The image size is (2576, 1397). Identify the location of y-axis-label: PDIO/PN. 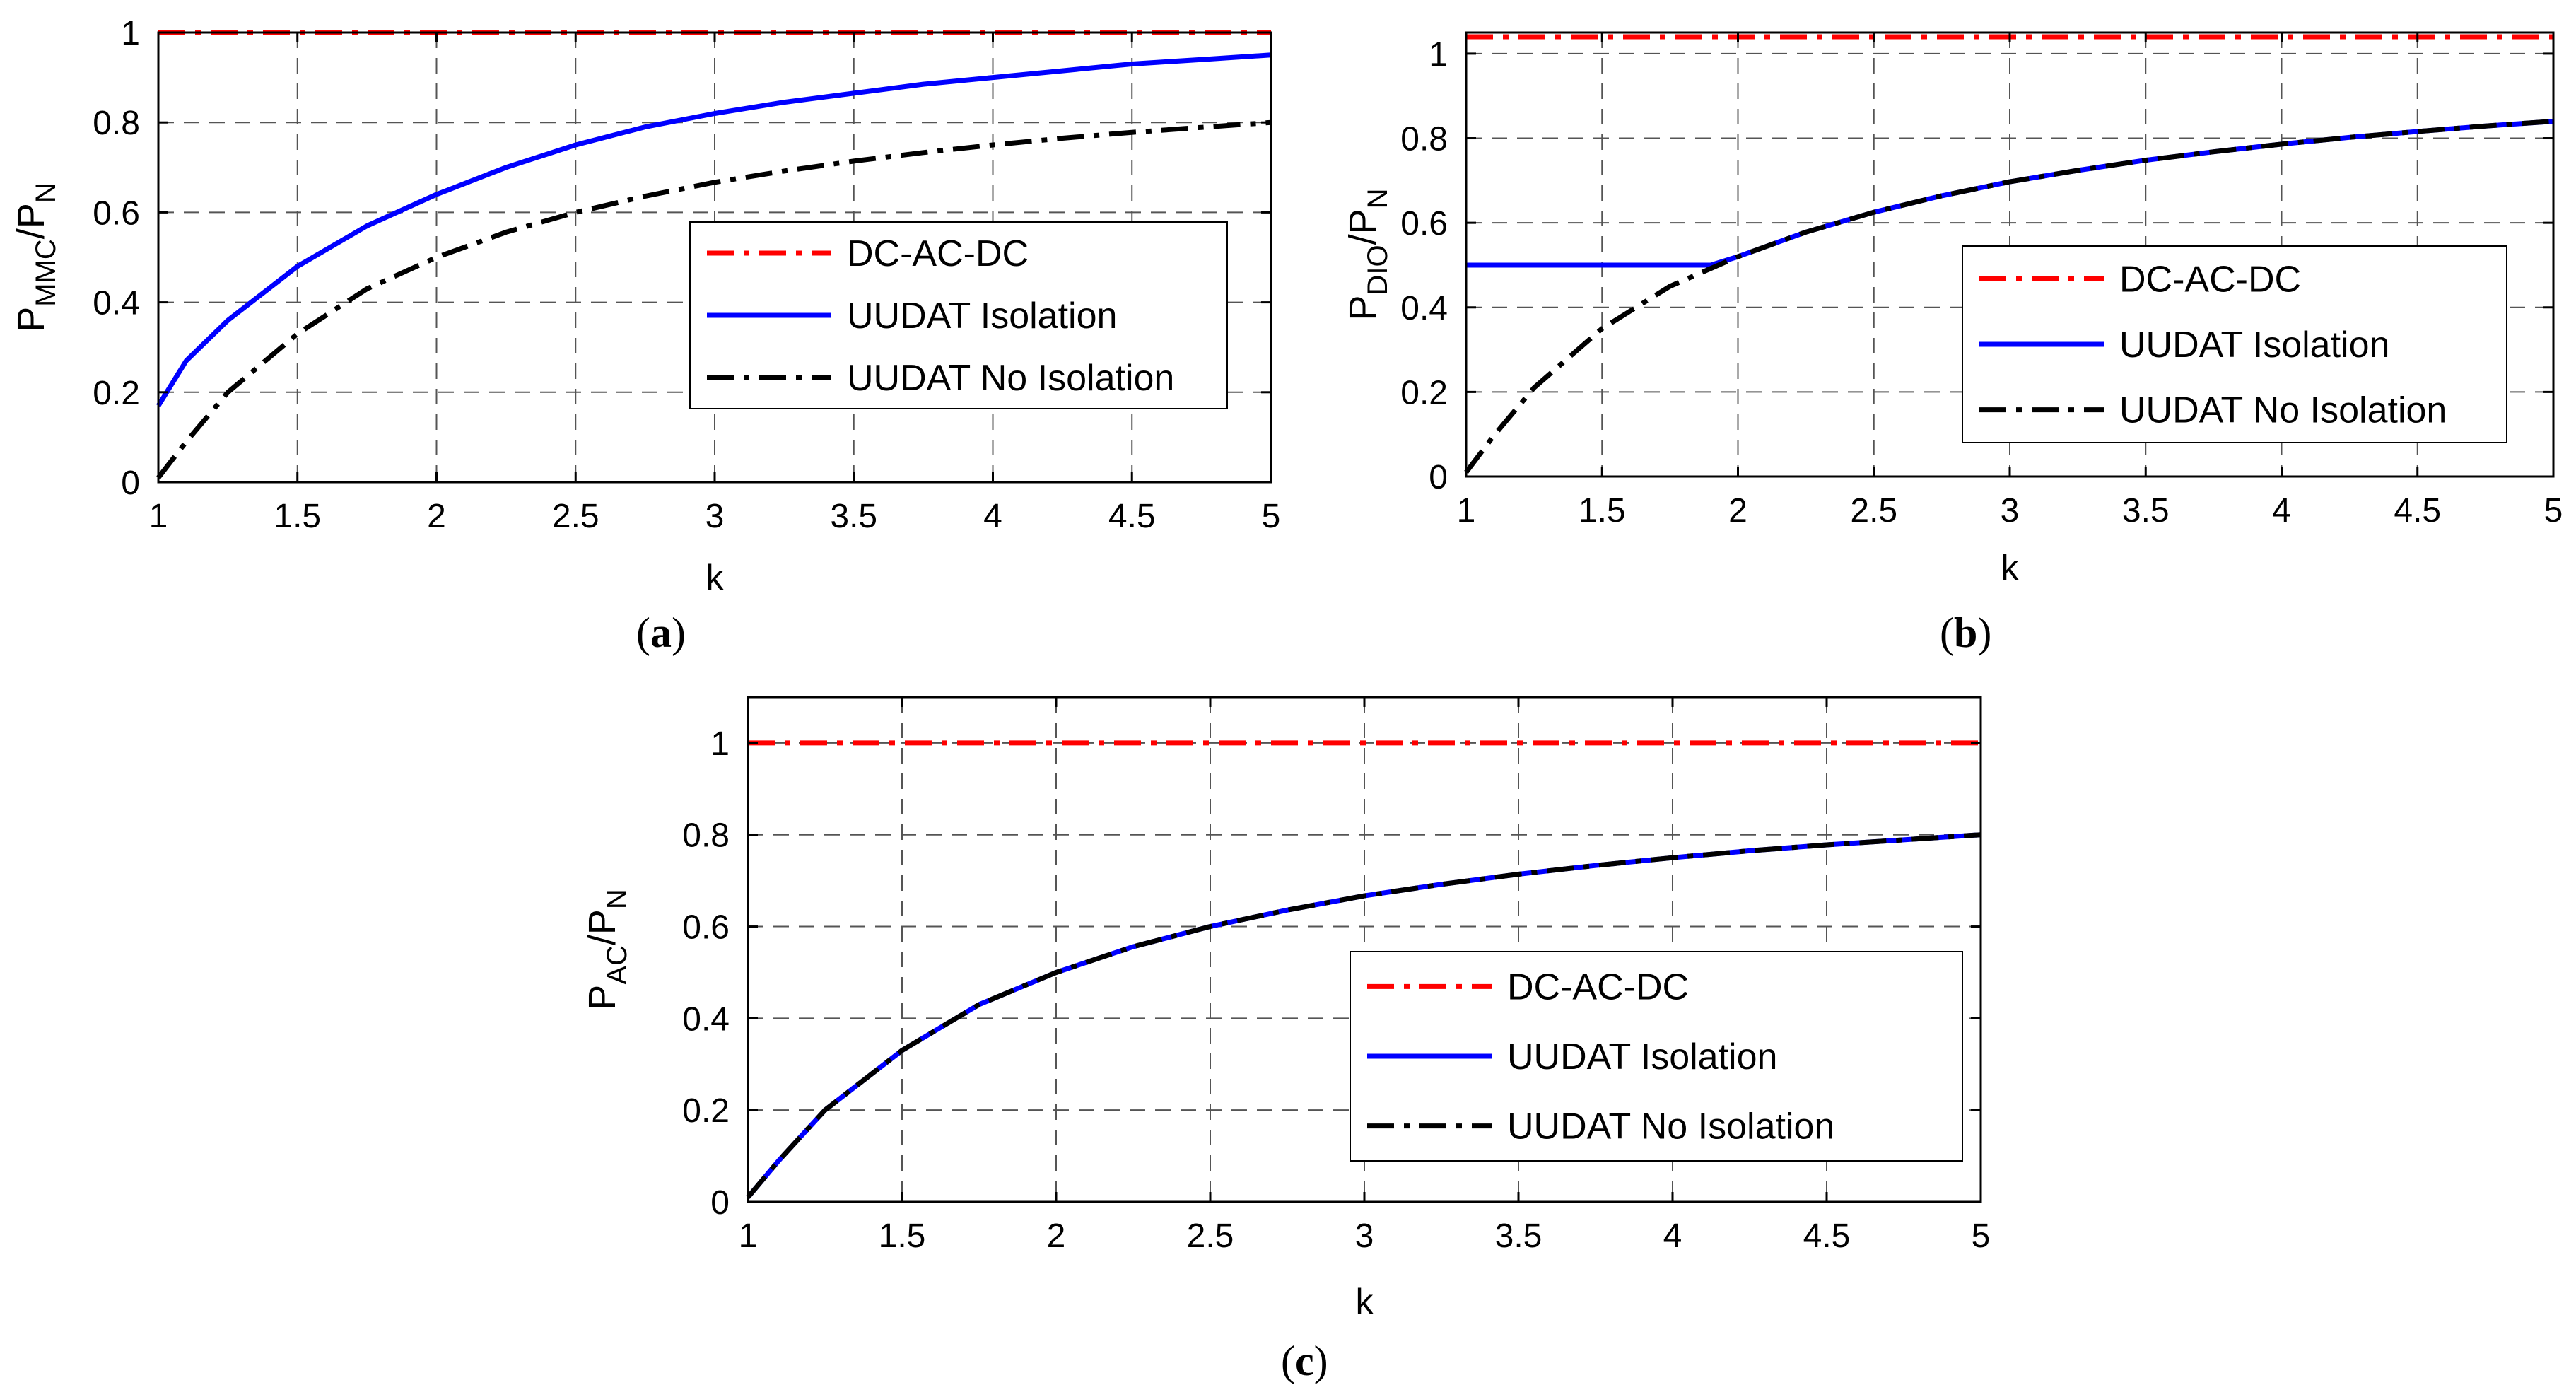
(1368, 254).